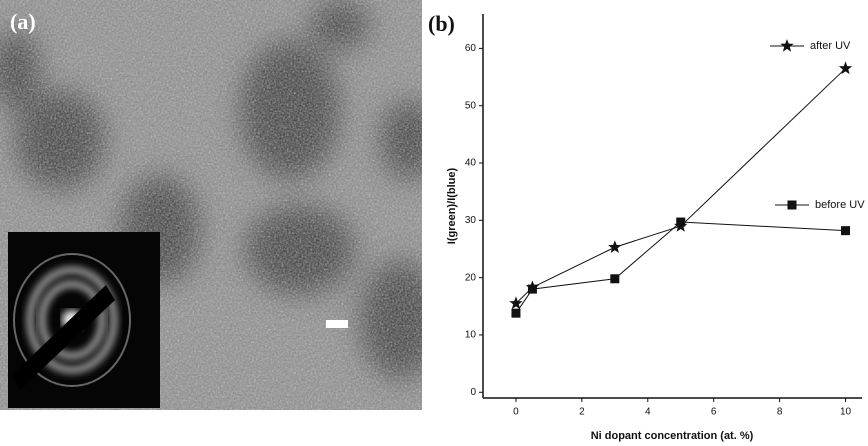 The height and width of the screenshot is (446, 868). I want to click on y-tick-label: 40, so click(471, 163).